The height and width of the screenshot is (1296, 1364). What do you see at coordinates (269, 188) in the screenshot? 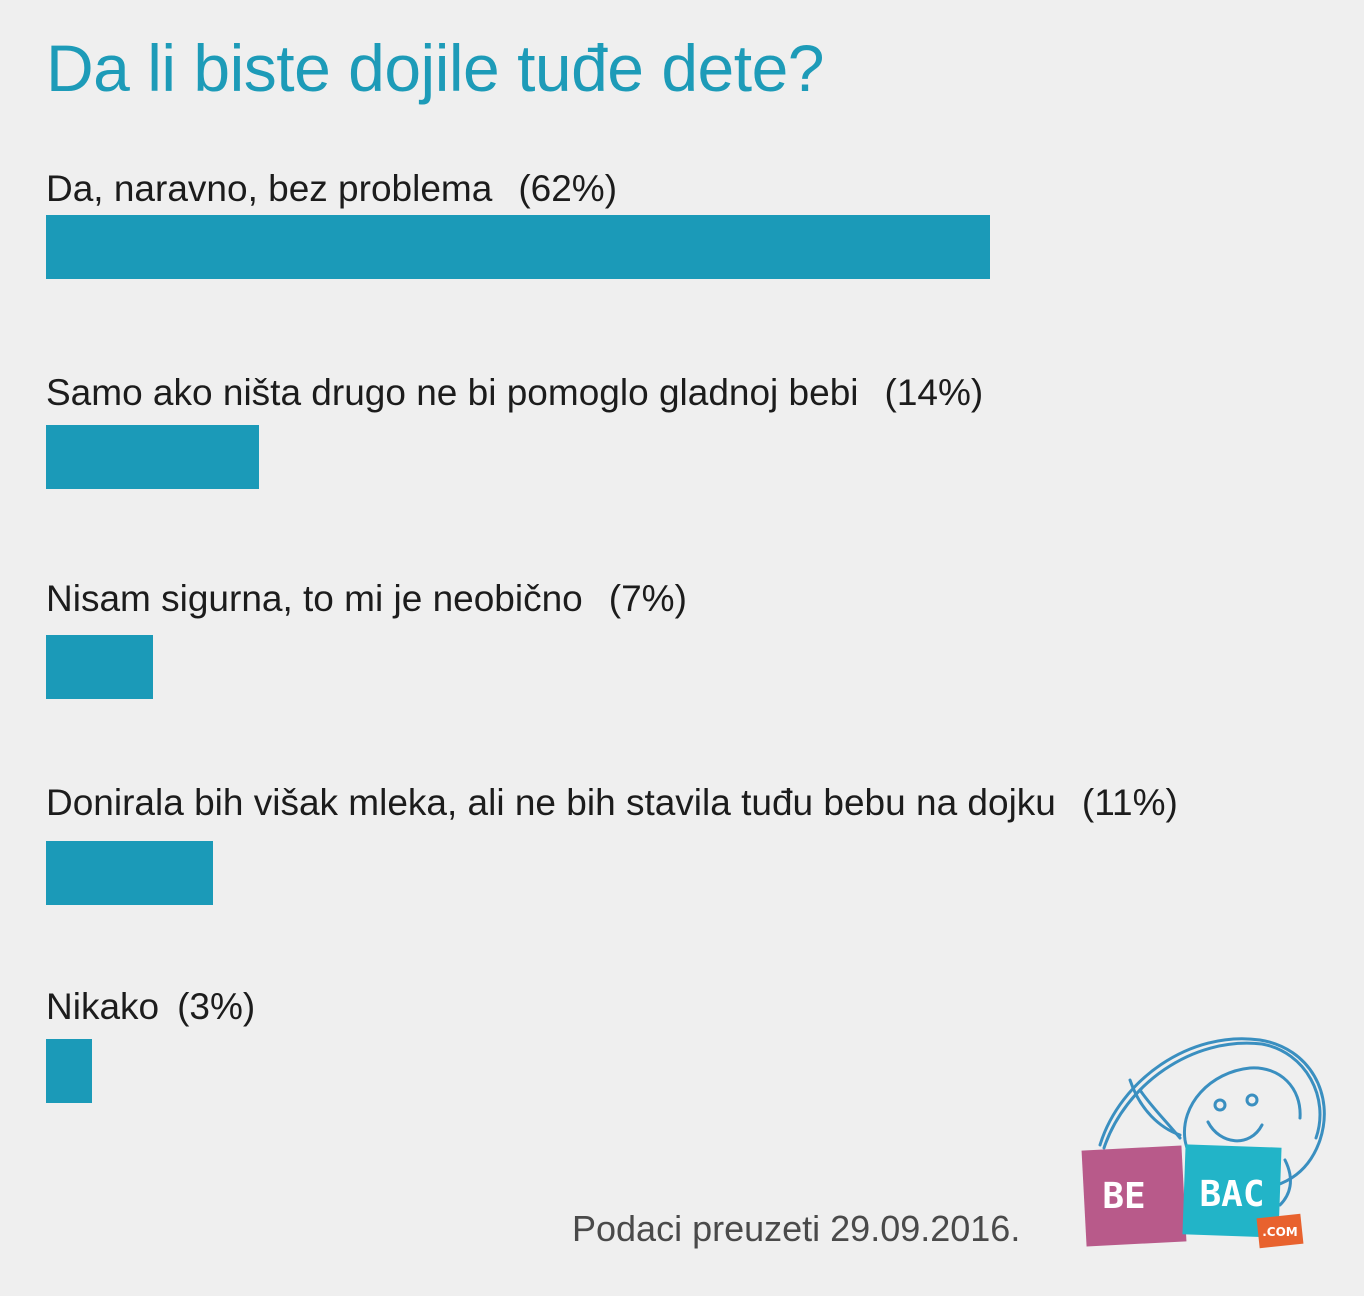
I see `category-label: Da, naravno, bez problema` at bounding box center [269, 188].